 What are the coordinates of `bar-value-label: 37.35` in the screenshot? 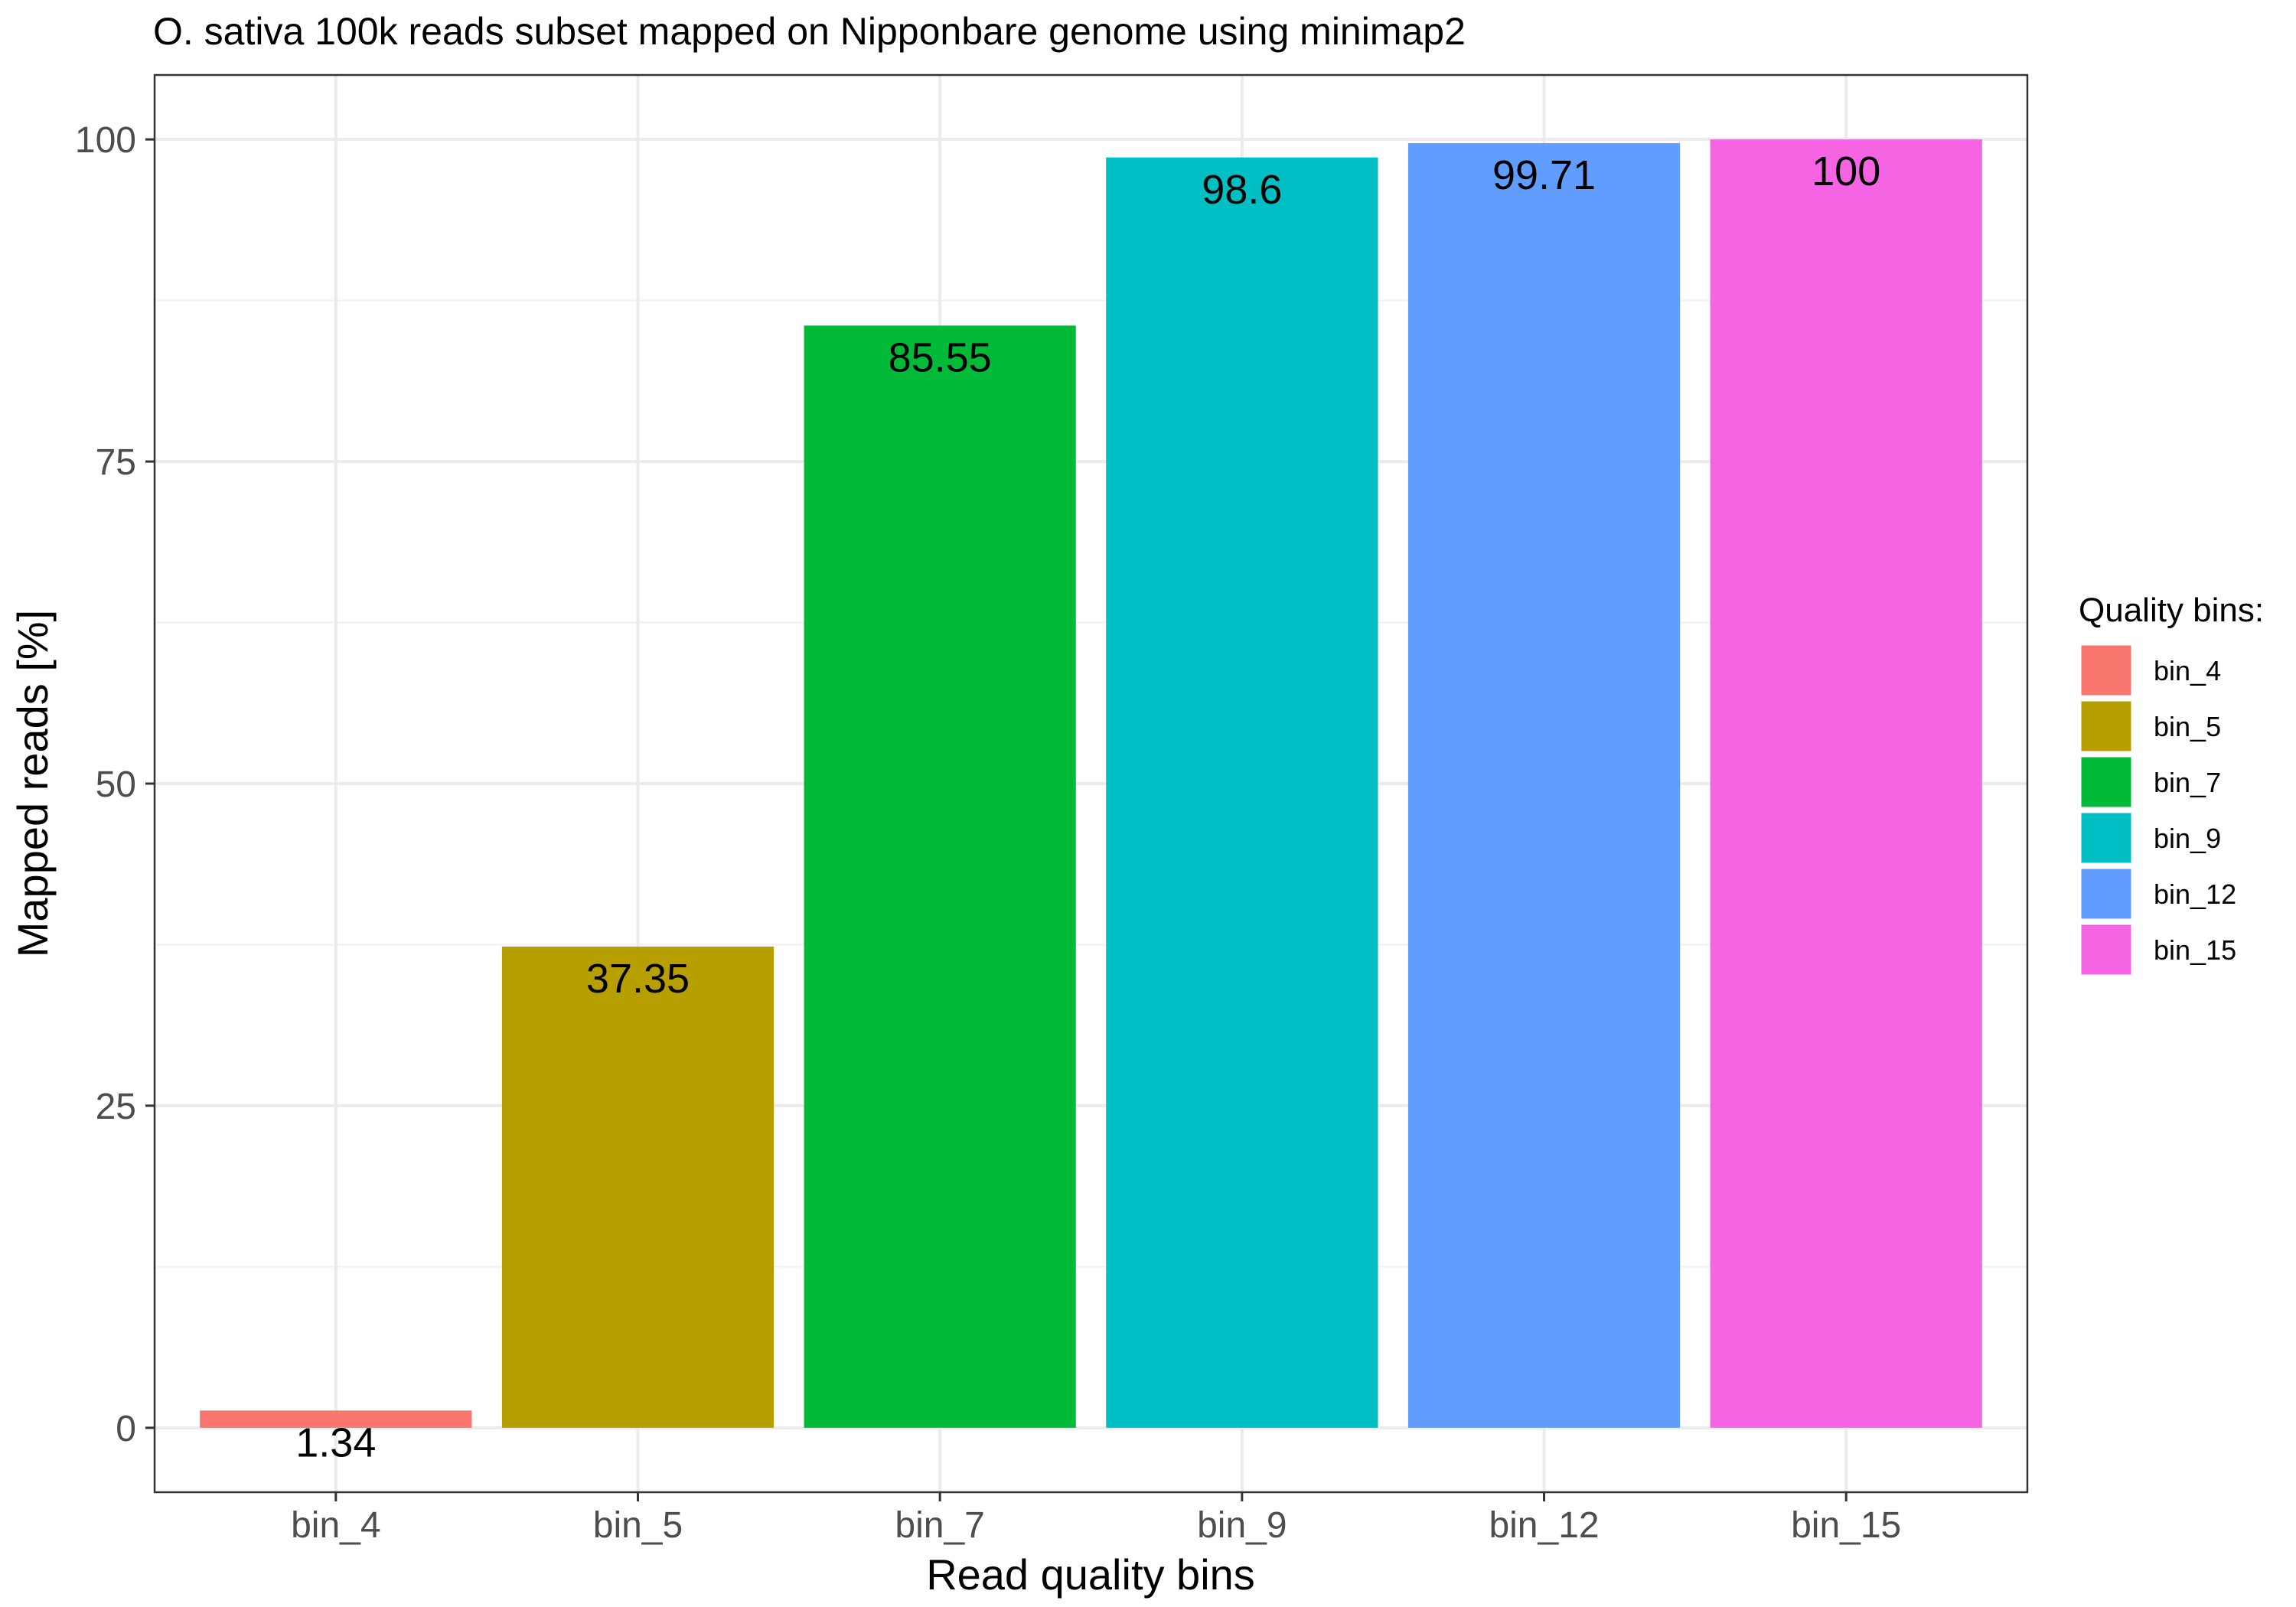 It's located at (638, 979).